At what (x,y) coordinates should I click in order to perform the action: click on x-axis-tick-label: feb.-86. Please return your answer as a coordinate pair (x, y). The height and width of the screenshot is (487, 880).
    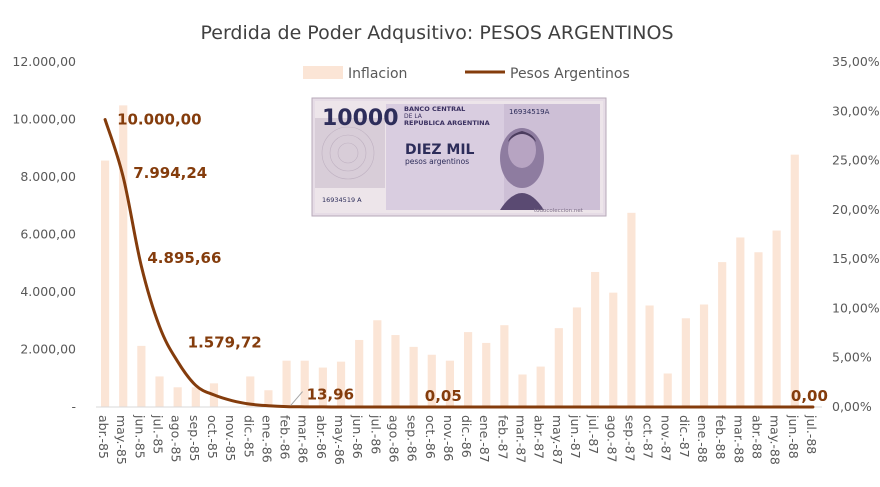
    Looking at the image, I should click on (285, 437).